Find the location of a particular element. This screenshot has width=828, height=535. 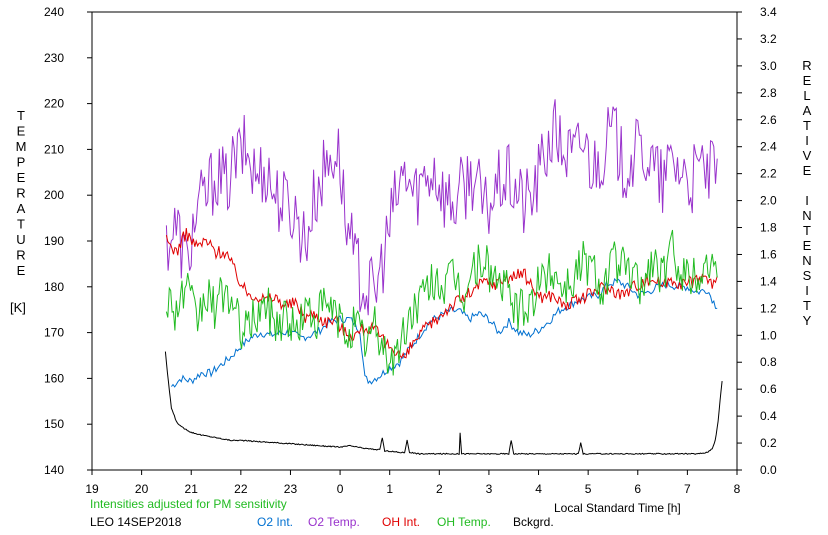

y-right-tick-label: 2.0 is located at coordinates (768, 201).